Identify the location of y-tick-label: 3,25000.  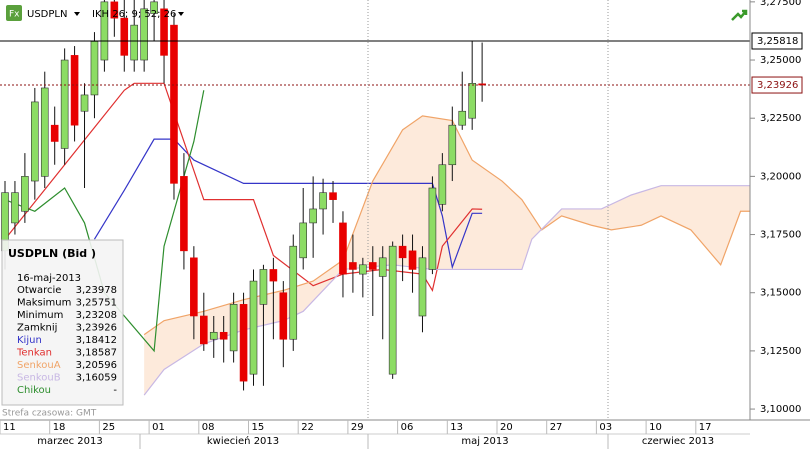
(780, 60).